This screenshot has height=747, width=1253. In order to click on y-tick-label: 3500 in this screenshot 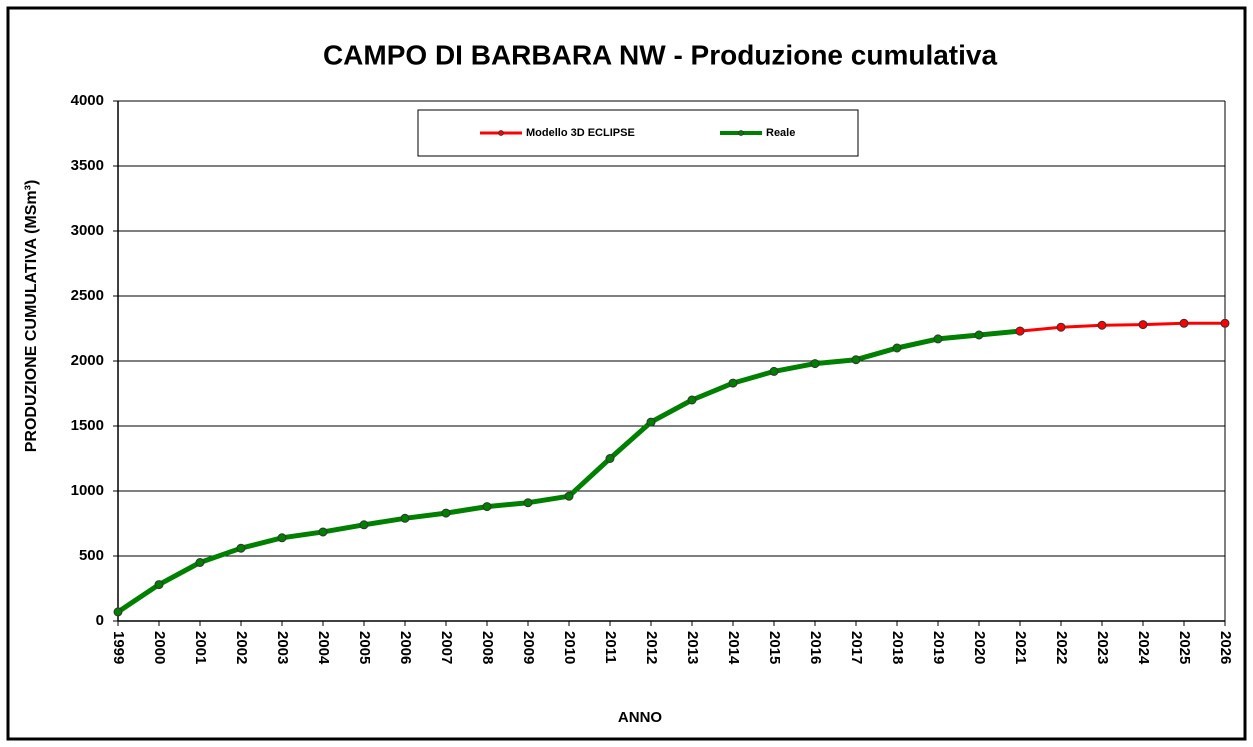, I will do `click(87, 165)`.